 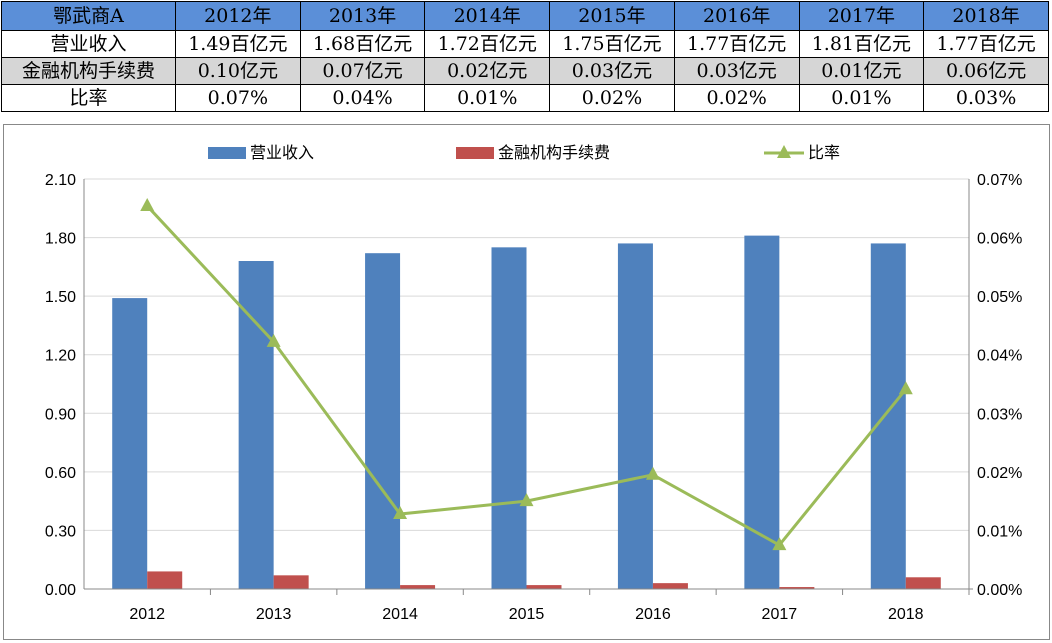 What do you see at coordinates (238, 16) in the screenshot?
I see `table-header-cell: 2012年` at bounding box center [238, 16].